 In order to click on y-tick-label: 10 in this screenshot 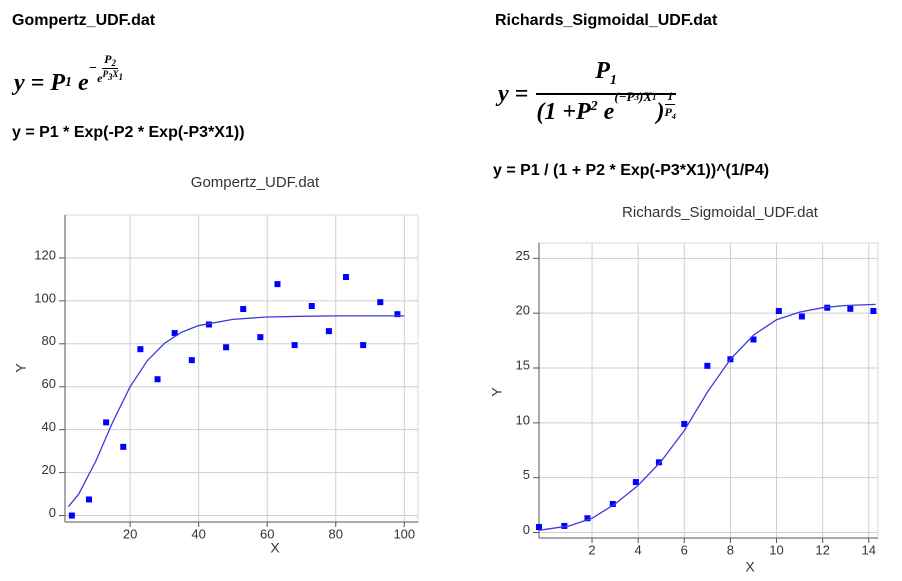, I will do `click(523, 419)`.